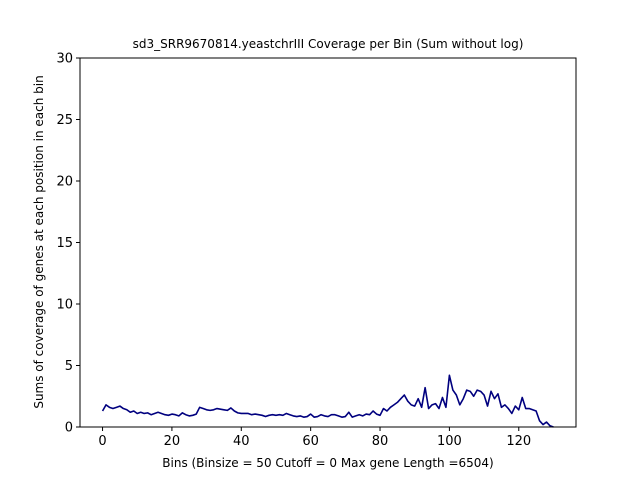  I want to click on coverage-series-line, so click(327, 401).